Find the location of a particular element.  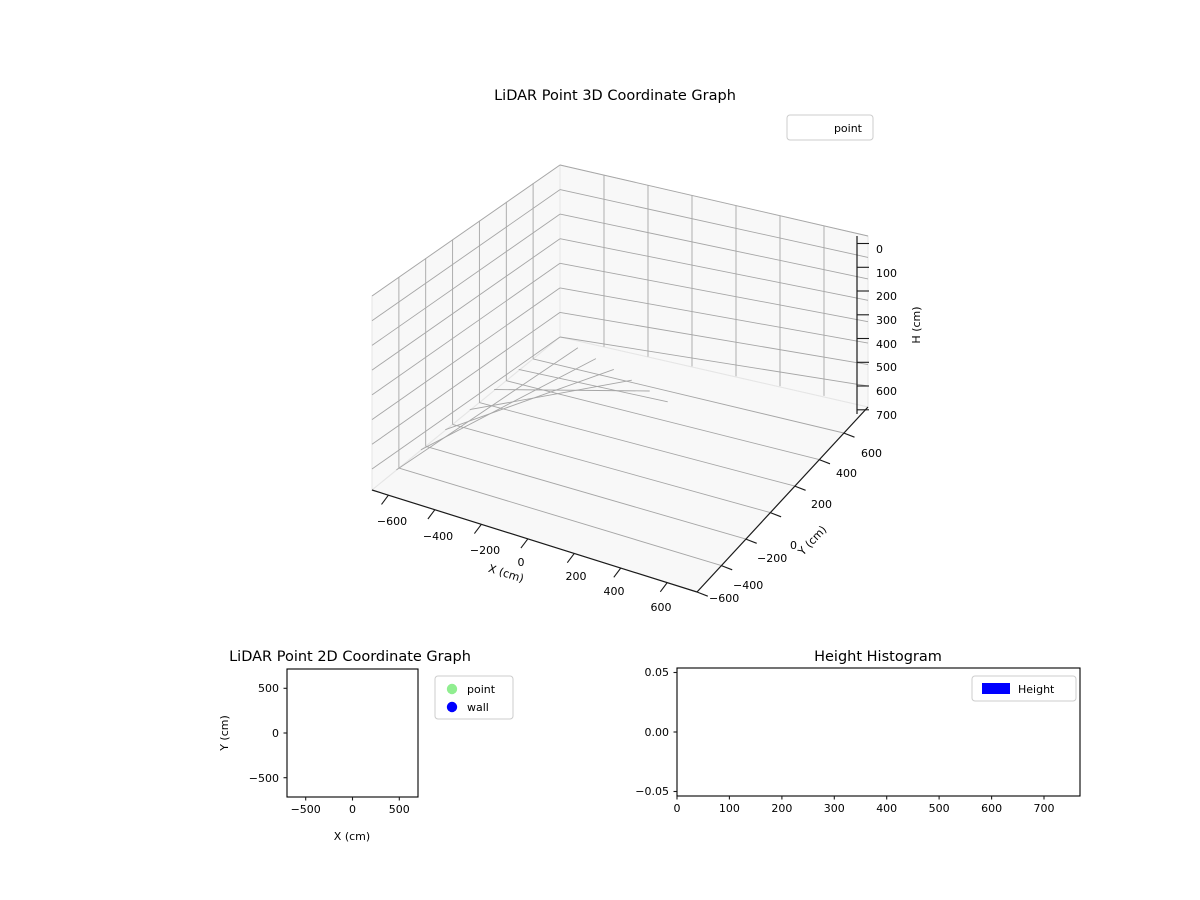

plot2d-y-tick-label: 500 is located at coordinates (268, 688).